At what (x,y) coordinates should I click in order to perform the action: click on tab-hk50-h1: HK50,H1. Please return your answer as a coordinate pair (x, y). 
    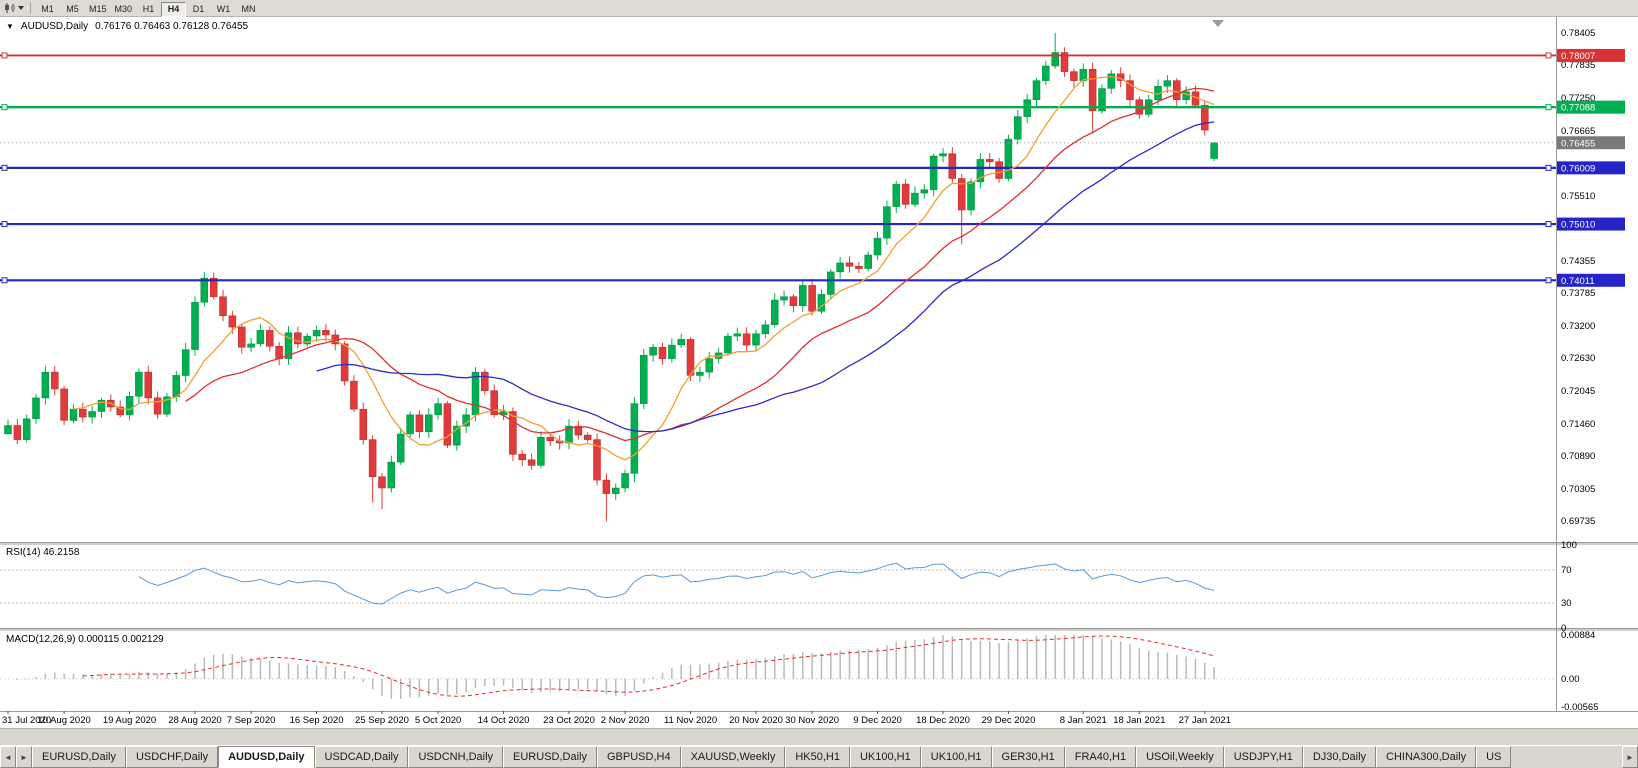
    Looking at the image, I should click on (817, 757).